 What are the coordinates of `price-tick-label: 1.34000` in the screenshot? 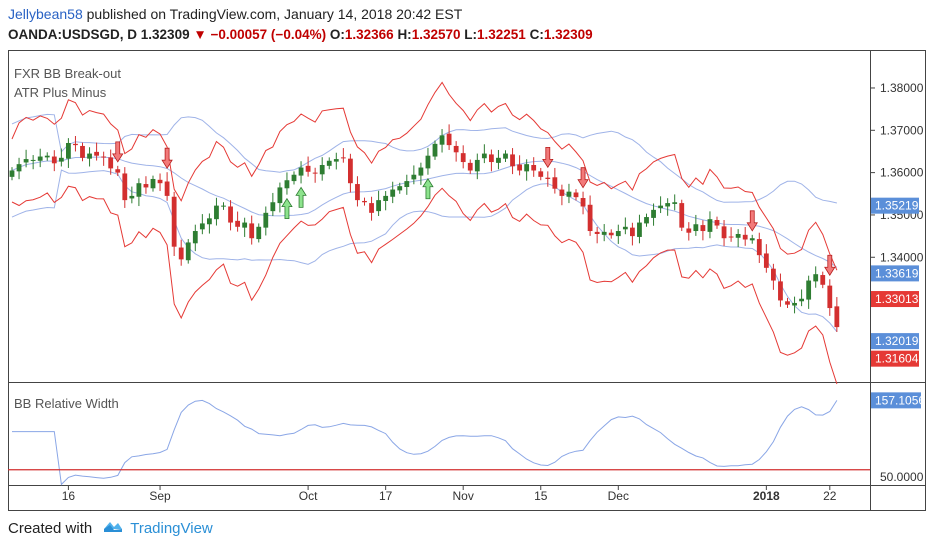 It's located at (902, 257).